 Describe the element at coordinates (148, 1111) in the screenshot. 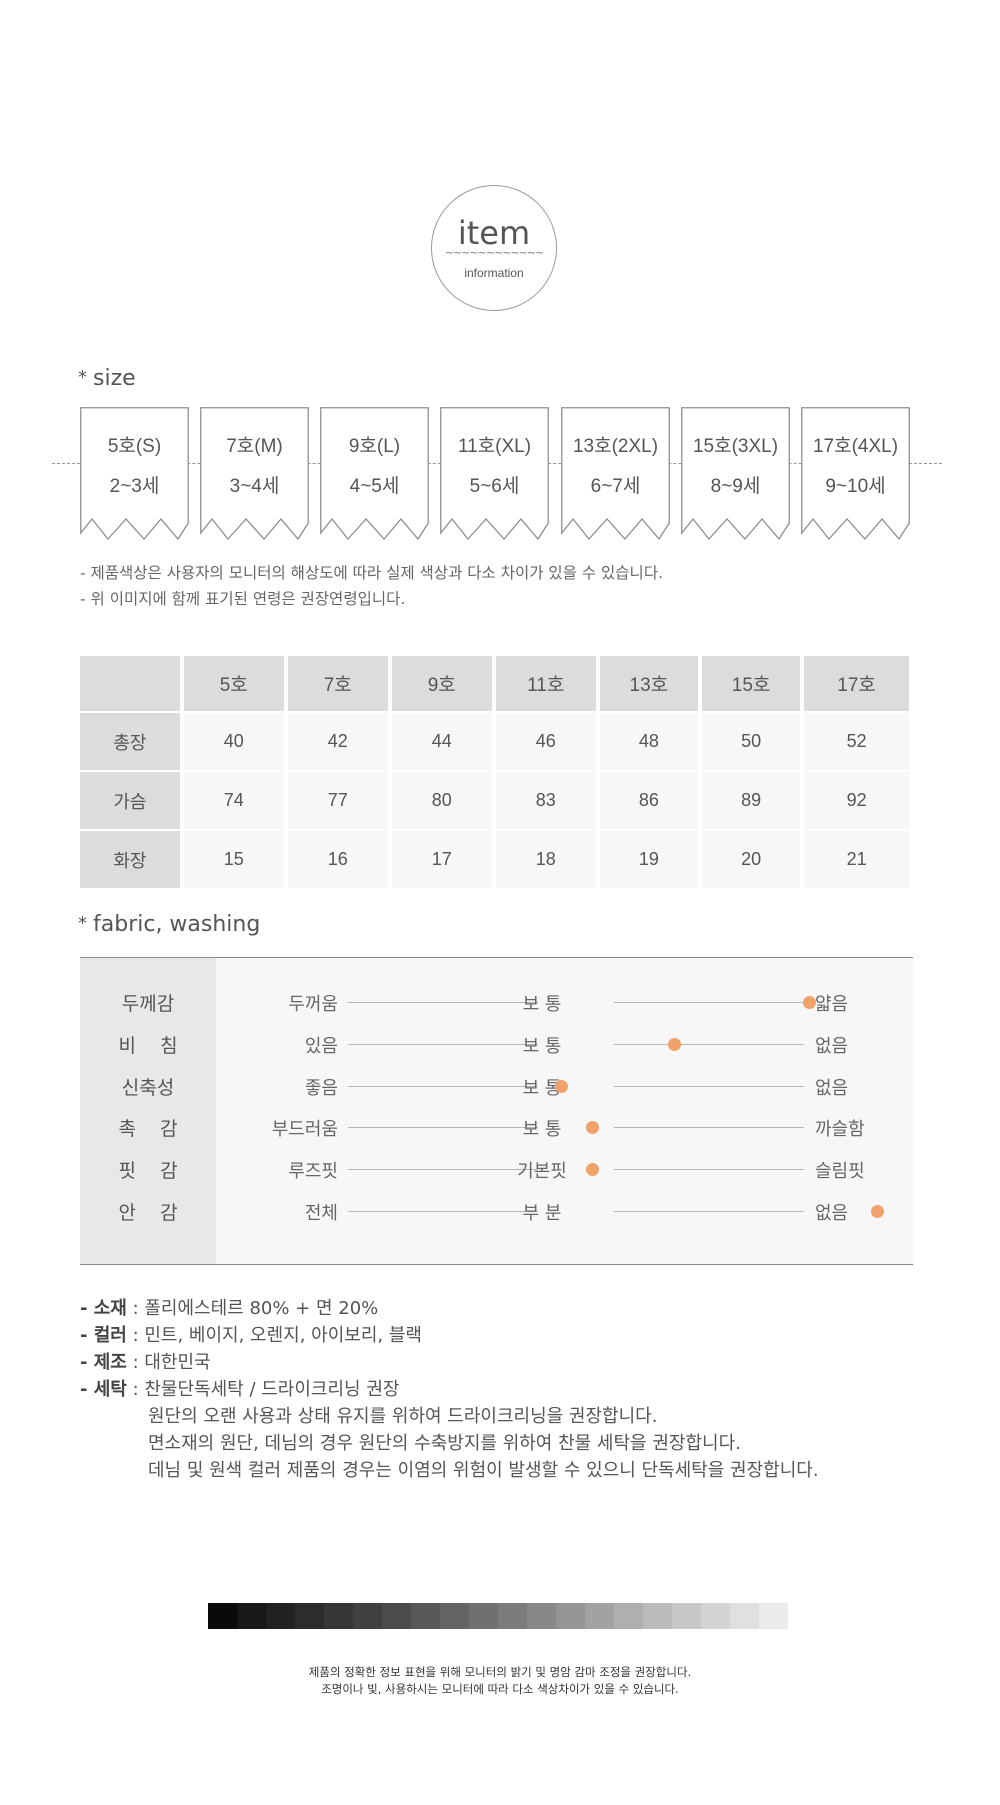

I see `fabric-label-column` at that location.